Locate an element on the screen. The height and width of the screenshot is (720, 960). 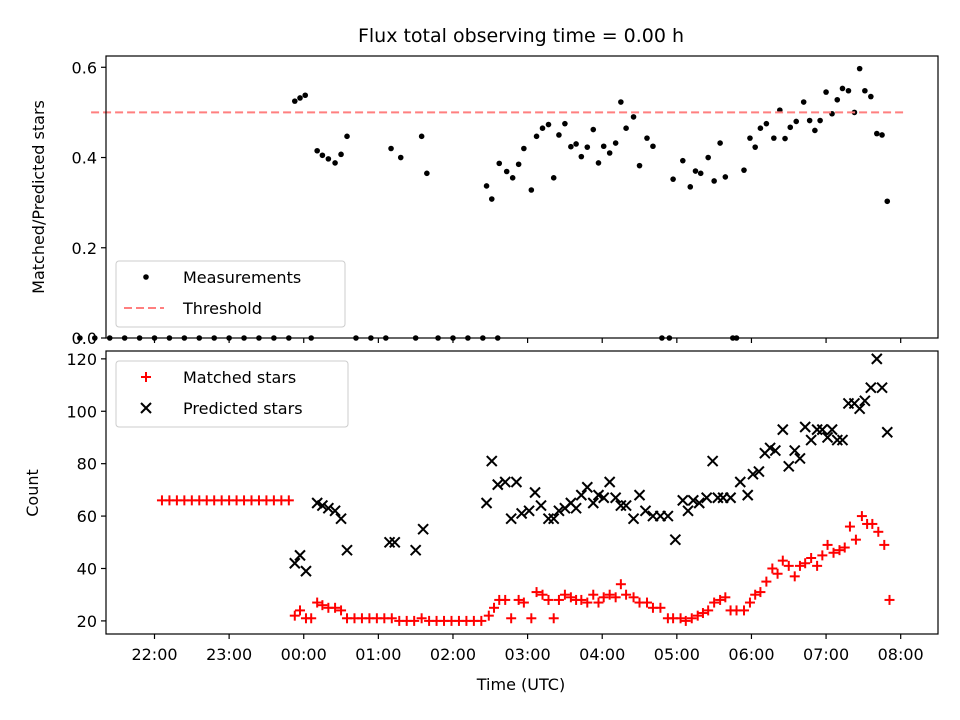
x-tick-label: 22:00 is located at coordinates (154, 654).